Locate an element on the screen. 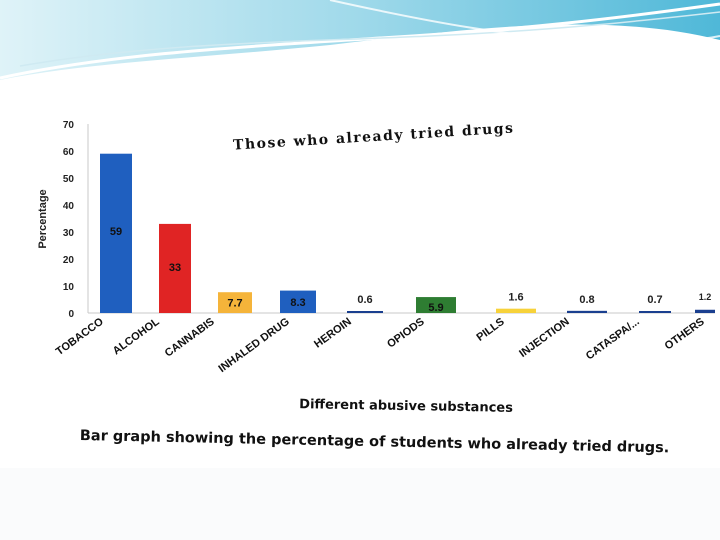 The height and width of the screenshot is (540, 720). y-tick-label: 40 is located at coordinates (69, 206).